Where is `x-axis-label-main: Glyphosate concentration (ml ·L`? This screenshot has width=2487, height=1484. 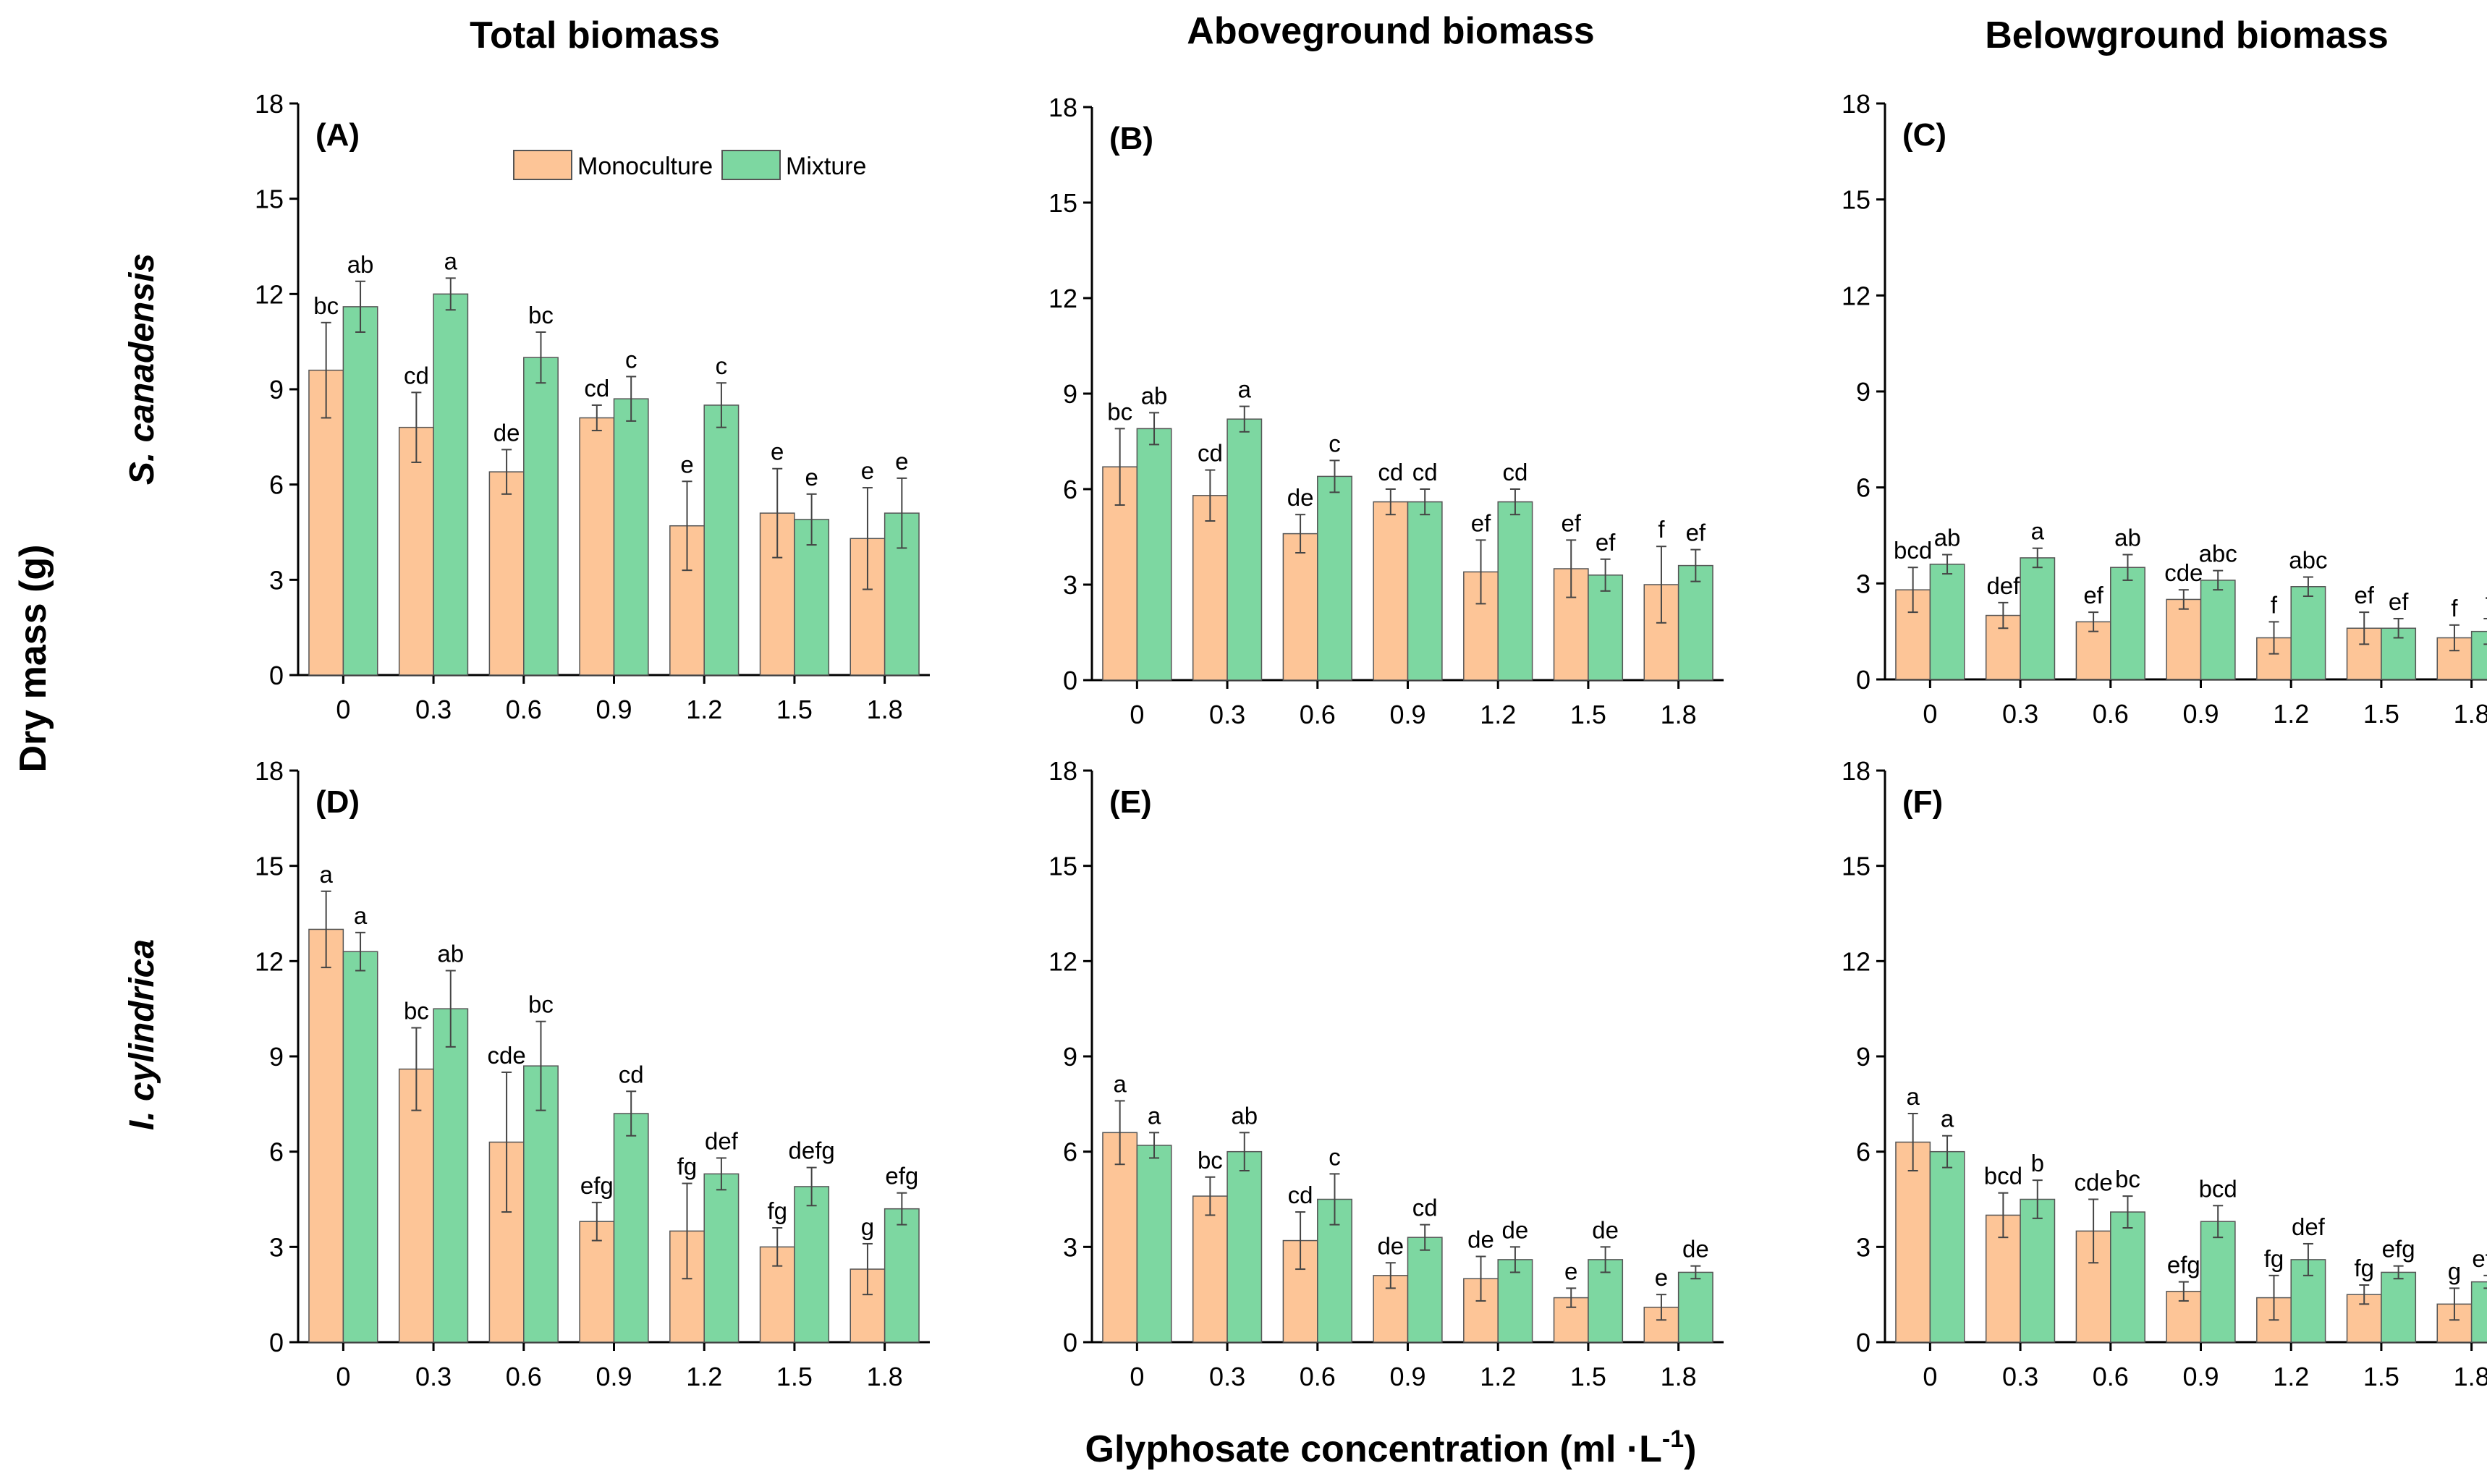
x-axis-label-main: Glyphosate concentration (ml ·L is located at coordinates (1374, 1449).